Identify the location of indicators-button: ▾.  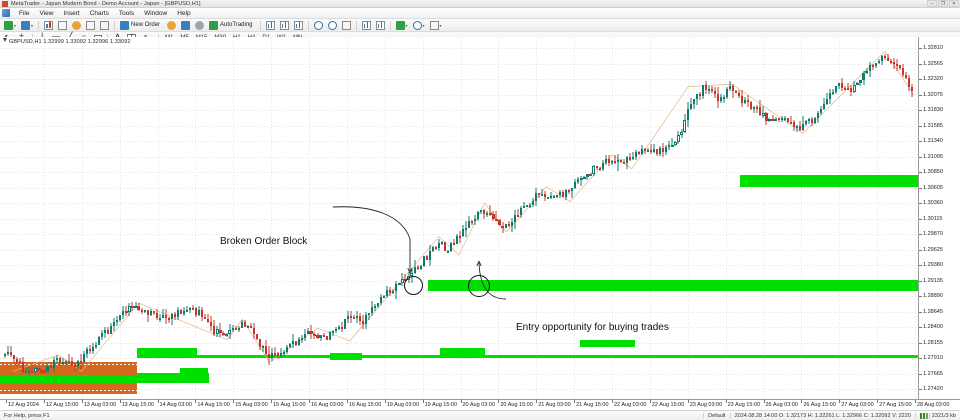
(402, 26).